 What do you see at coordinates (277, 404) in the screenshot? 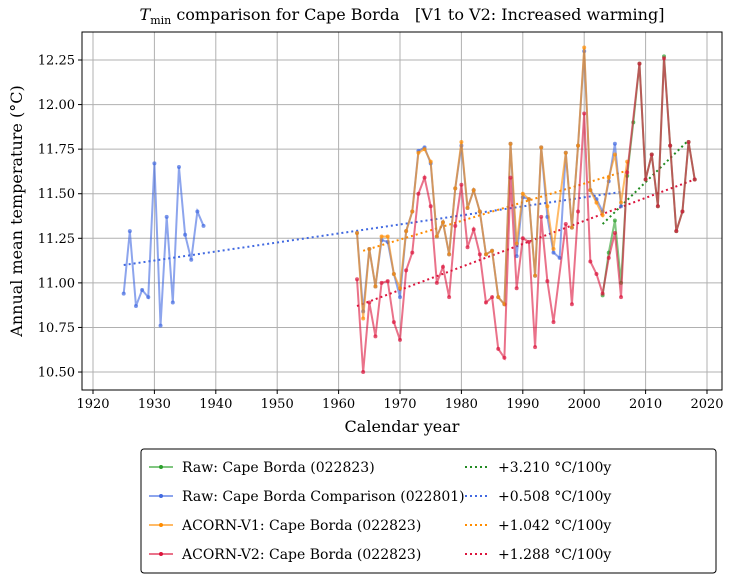
I see `x-tick-label: 1950` at bounding box center [277, 404].